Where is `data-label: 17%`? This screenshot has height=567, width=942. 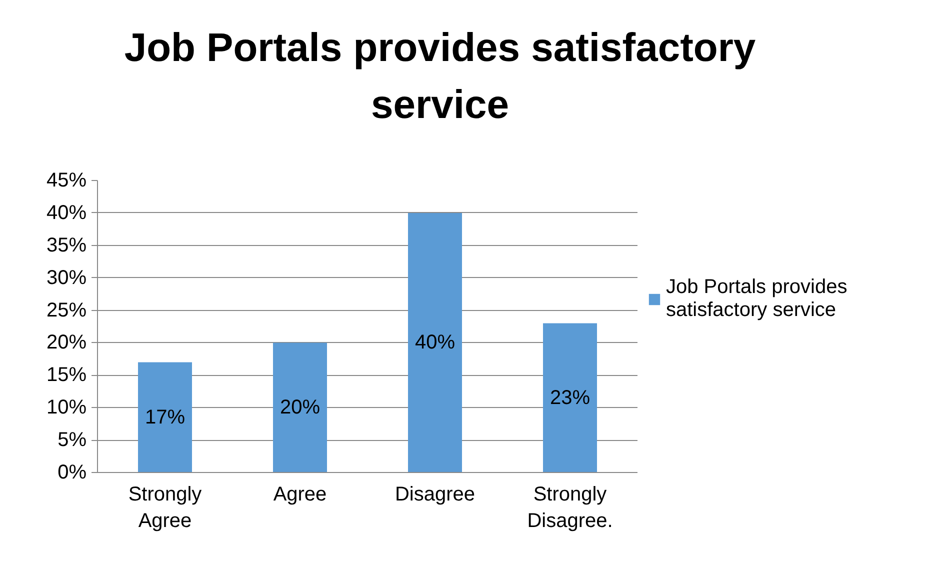
data-label: 17% is located at coordinates (165, 417).